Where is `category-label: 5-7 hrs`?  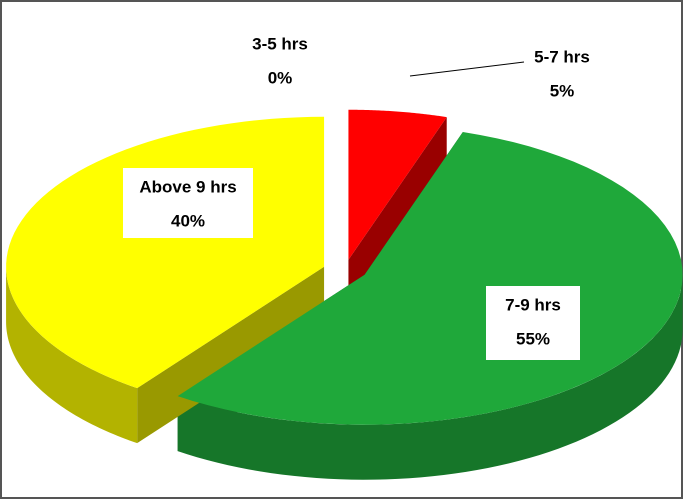
category-label: 5-7 hrs is located at coordinates (562, 56).